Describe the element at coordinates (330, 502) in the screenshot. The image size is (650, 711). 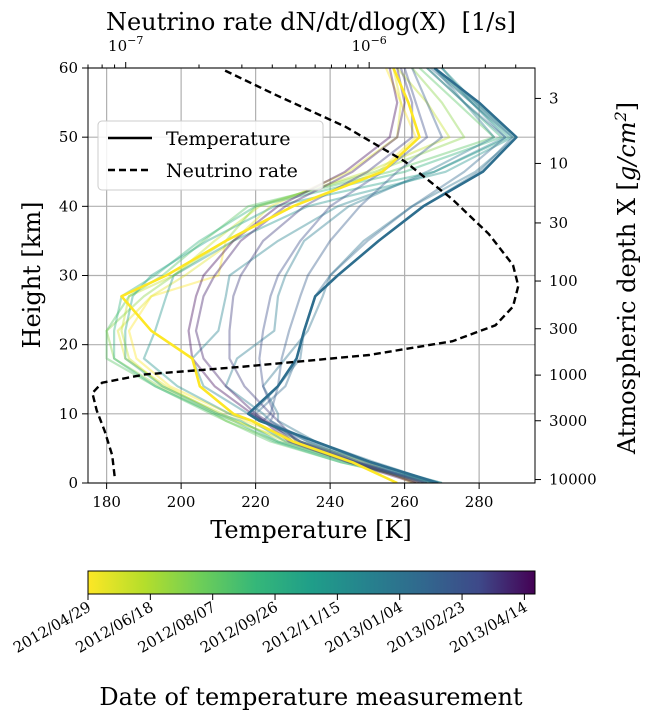
I see `x-tick-label: 240` at that location.